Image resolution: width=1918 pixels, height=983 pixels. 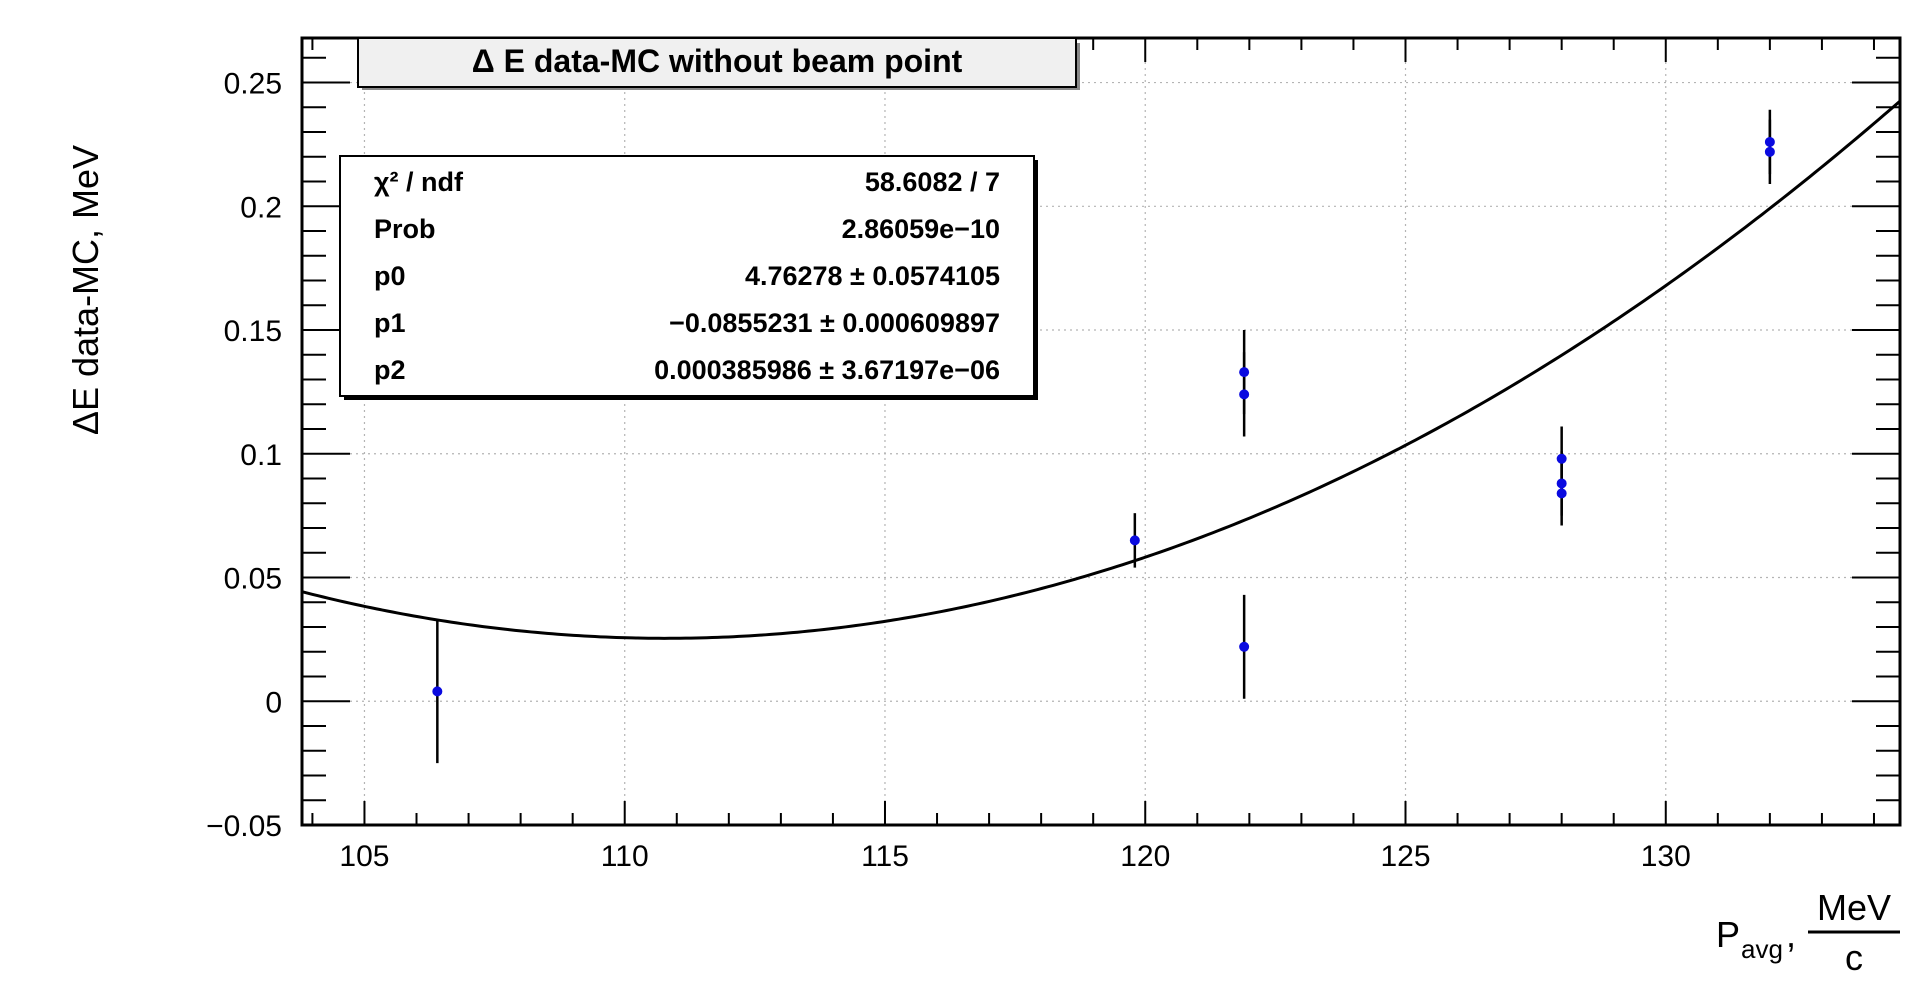 What do you see at coordinates (1145, 856) in the screenshot?
I see `x-tick-label: 120` at bounding box center [1145, 856].